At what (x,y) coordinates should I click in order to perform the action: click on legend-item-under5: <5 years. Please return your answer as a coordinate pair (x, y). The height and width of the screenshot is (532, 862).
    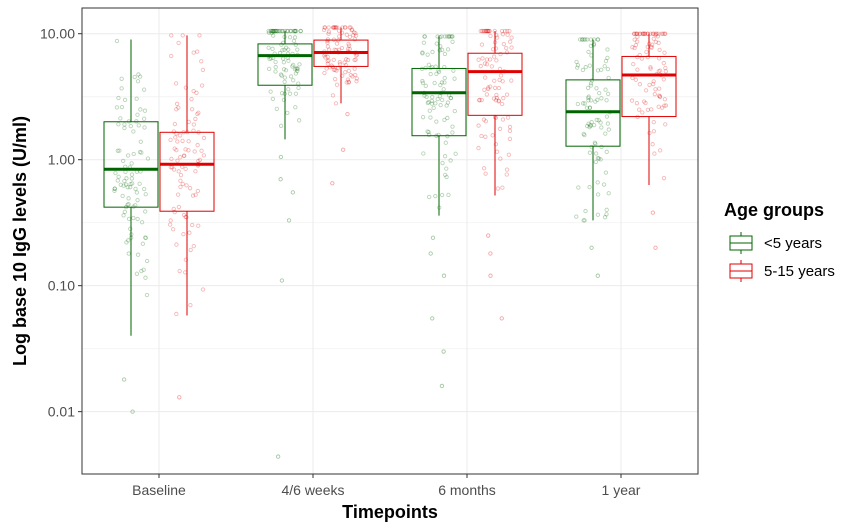
    Looking at the image, I should click on (775, 243).